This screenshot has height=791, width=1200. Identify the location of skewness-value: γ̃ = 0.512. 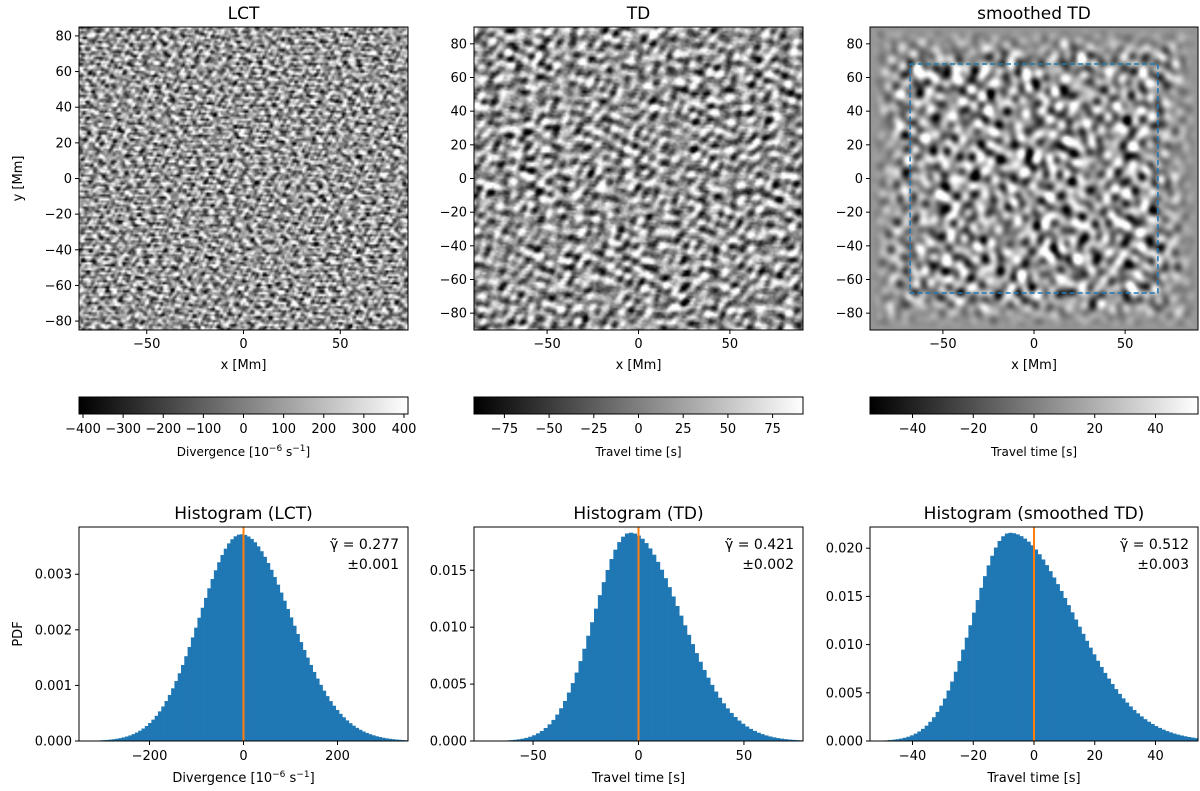
(1154, 545).